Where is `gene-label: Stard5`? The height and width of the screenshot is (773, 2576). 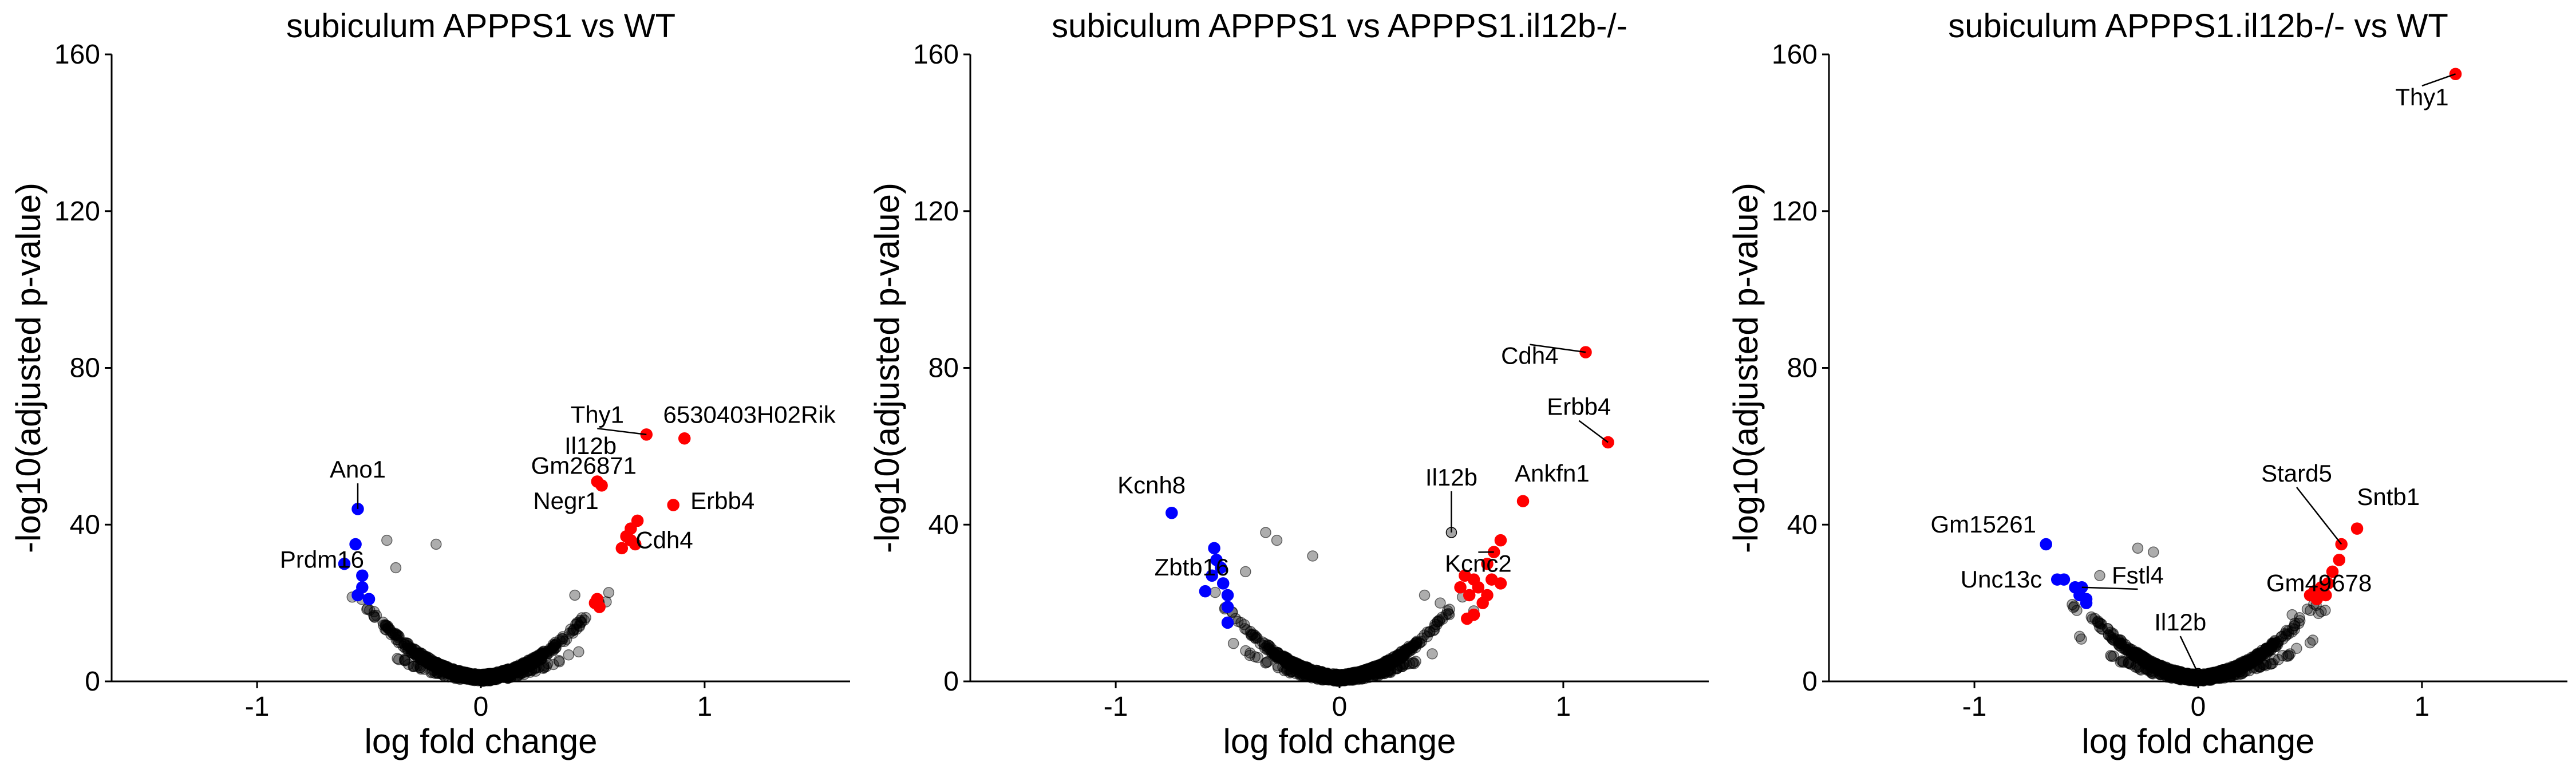 gene-label: Stard5 is located at coordinates (2296, 473).